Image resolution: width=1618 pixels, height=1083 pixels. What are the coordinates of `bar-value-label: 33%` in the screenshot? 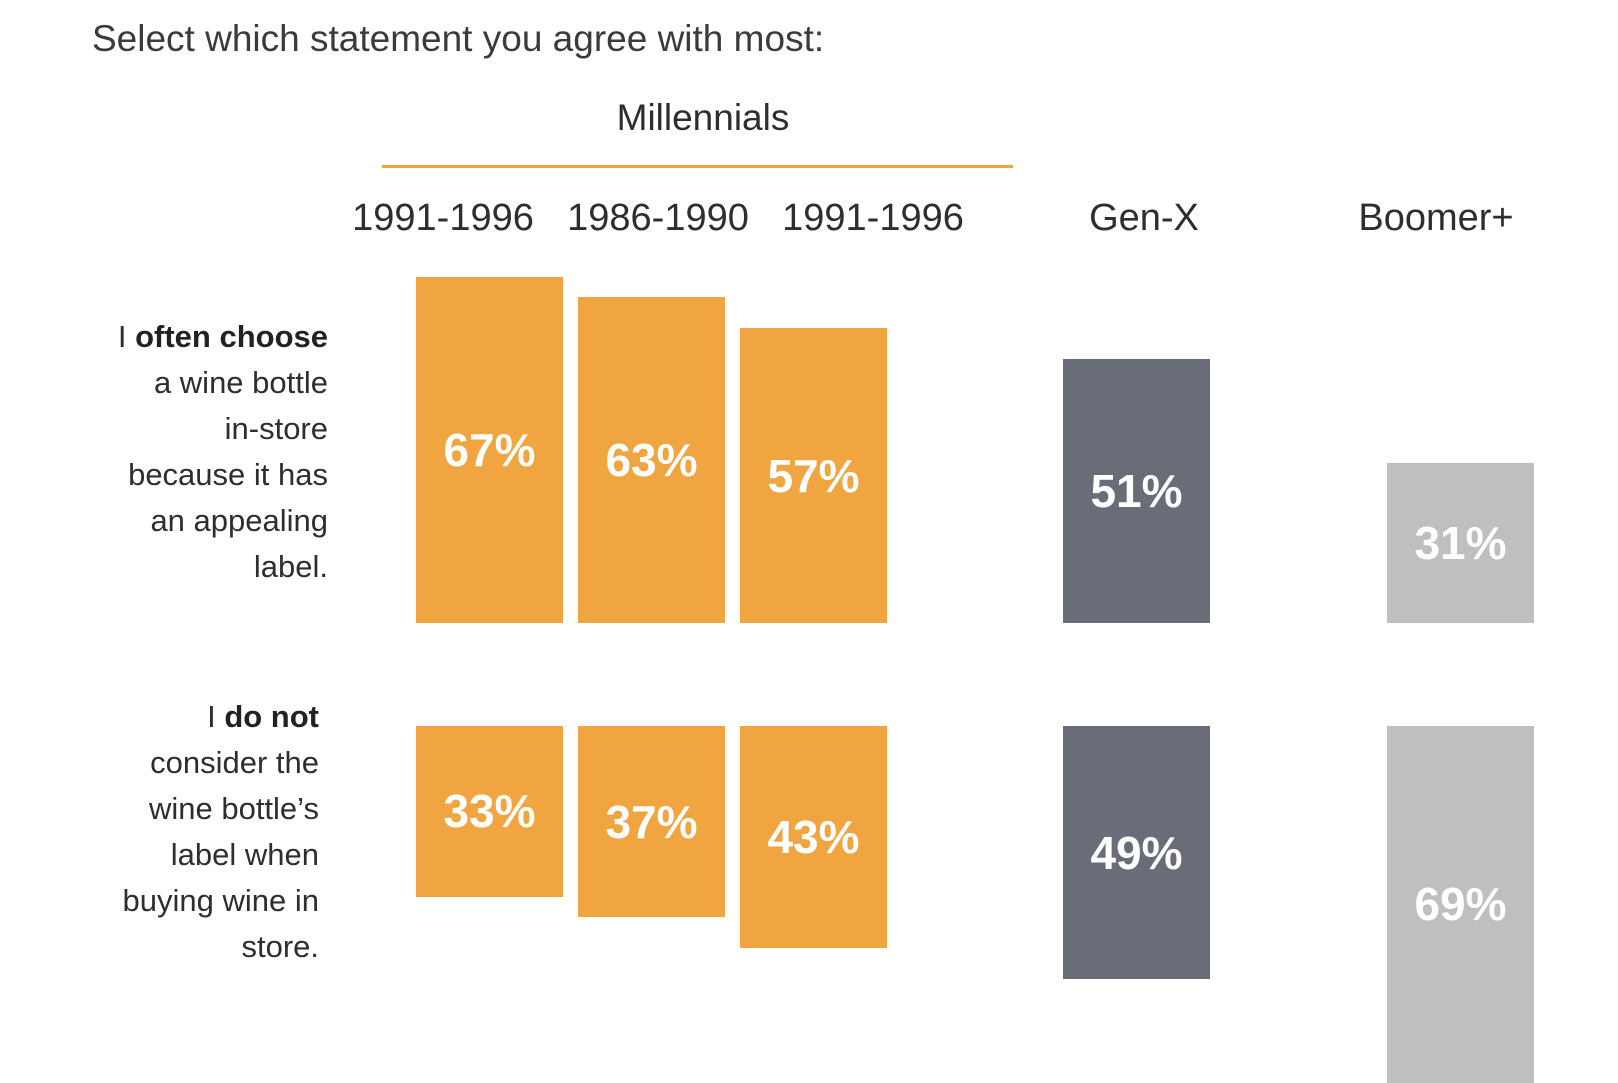 It's located at (489, 811).